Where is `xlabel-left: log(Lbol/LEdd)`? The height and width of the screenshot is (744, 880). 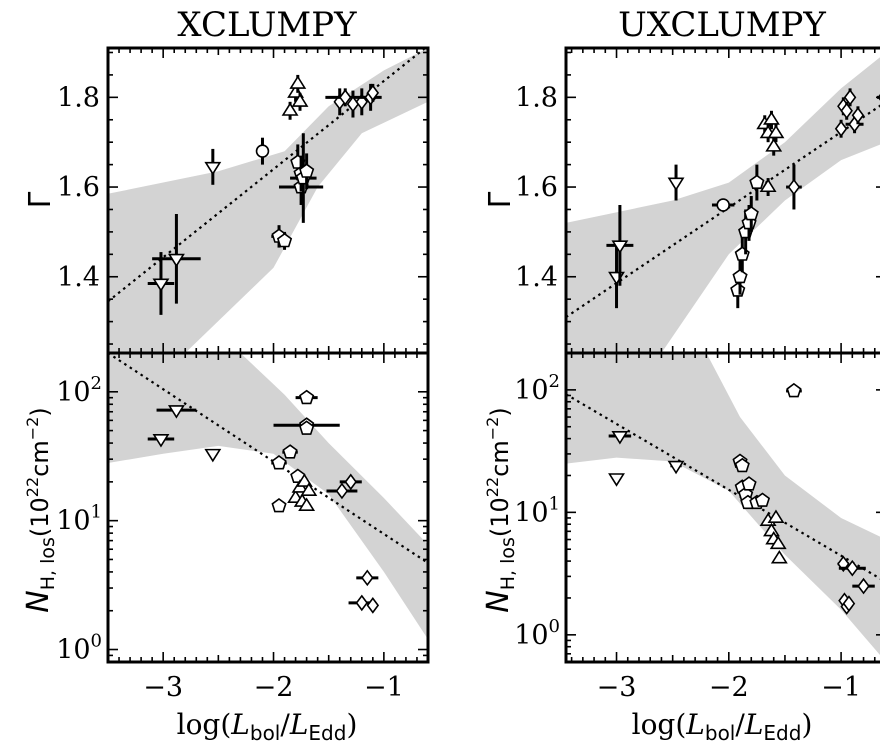 xlabel-left: log(Lbol/LEdd) is located at coordinates (267, 726).